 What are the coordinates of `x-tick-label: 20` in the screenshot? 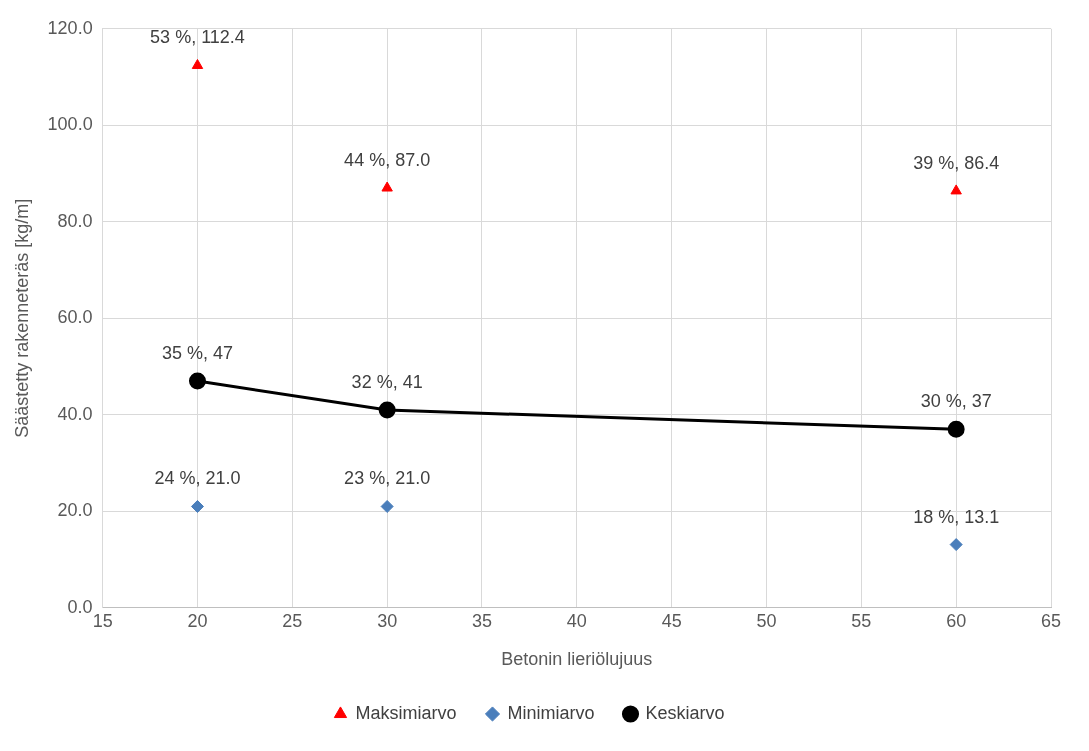 It's located at (197, 620).